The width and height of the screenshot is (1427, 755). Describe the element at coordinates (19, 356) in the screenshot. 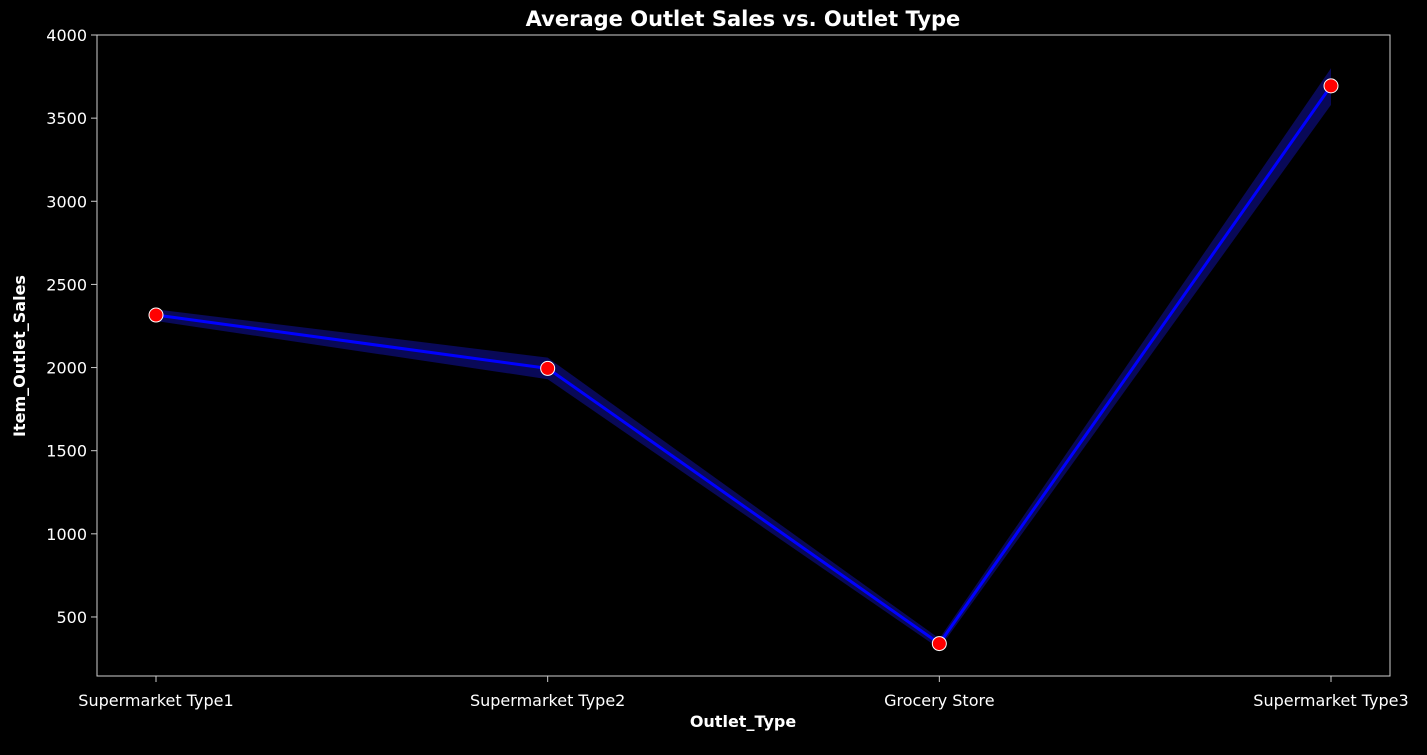

I see `y-axis-label: Item_Outlet_Sales` at that location.